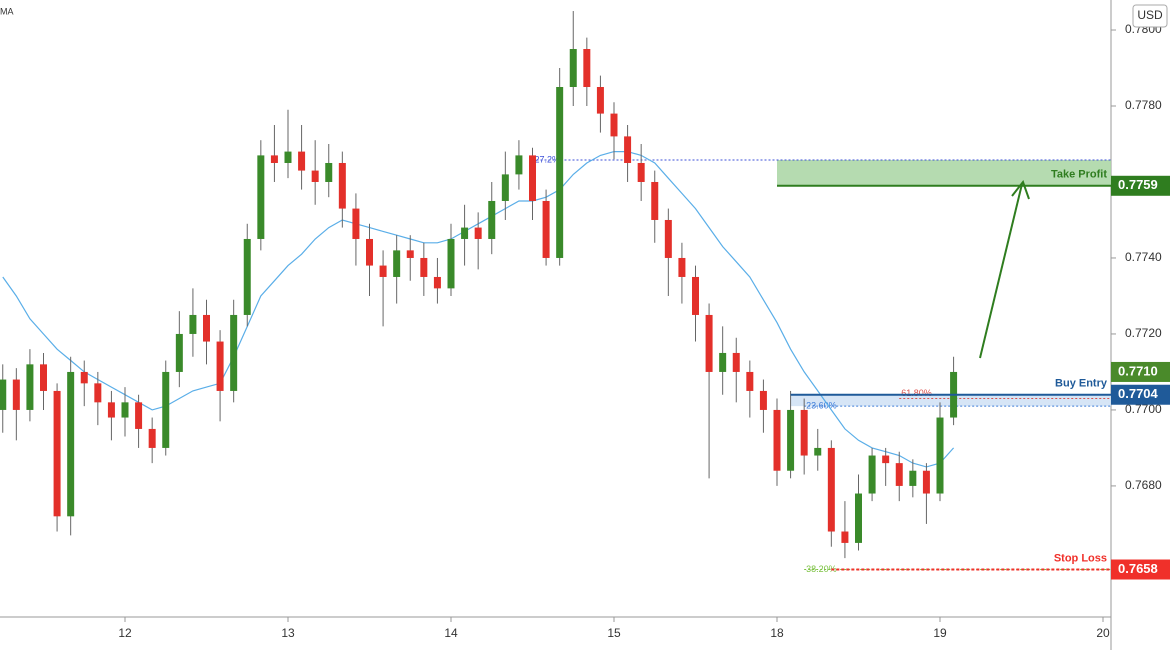 Image resolution: width=1170 pixels, height=650 pixels. What do you see at coordinates (1143, 257) in the screenshot?
I see `y-tick-label: 0.7740` at bounding box center [1143, 257].